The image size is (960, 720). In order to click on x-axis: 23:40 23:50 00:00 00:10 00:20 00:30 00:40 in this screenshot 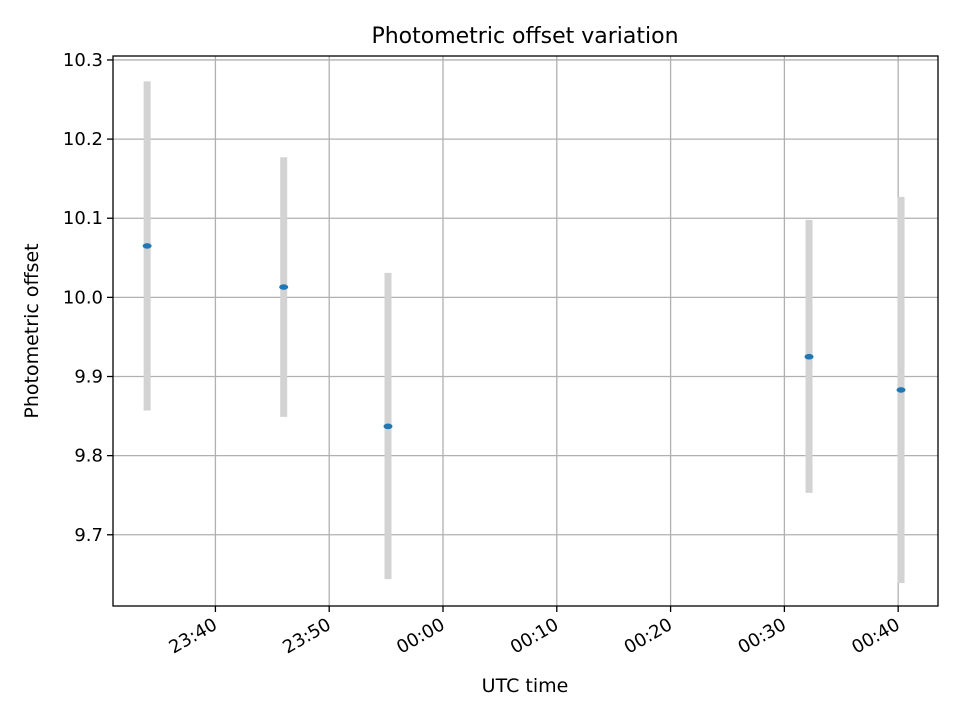, I will do `click(534, 632)`.